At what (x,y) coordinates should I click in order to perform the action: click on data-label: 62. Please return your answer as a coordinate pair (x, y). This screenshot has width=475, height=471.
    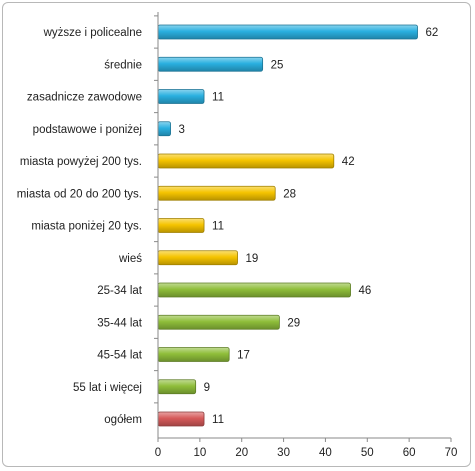
    Looking at the image, I should click on (432, 33).